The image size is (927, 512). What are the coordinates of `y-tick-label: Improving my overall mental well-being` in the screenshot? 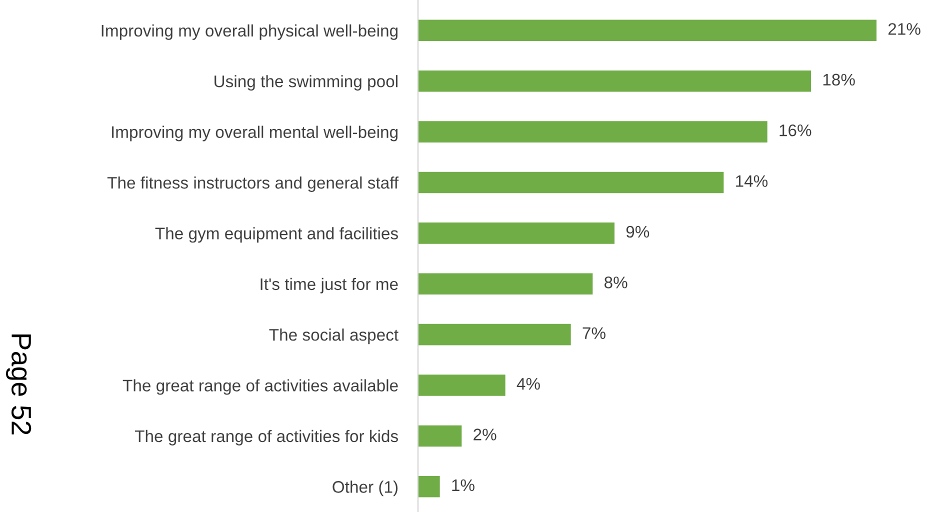 It's located at (255, 134).